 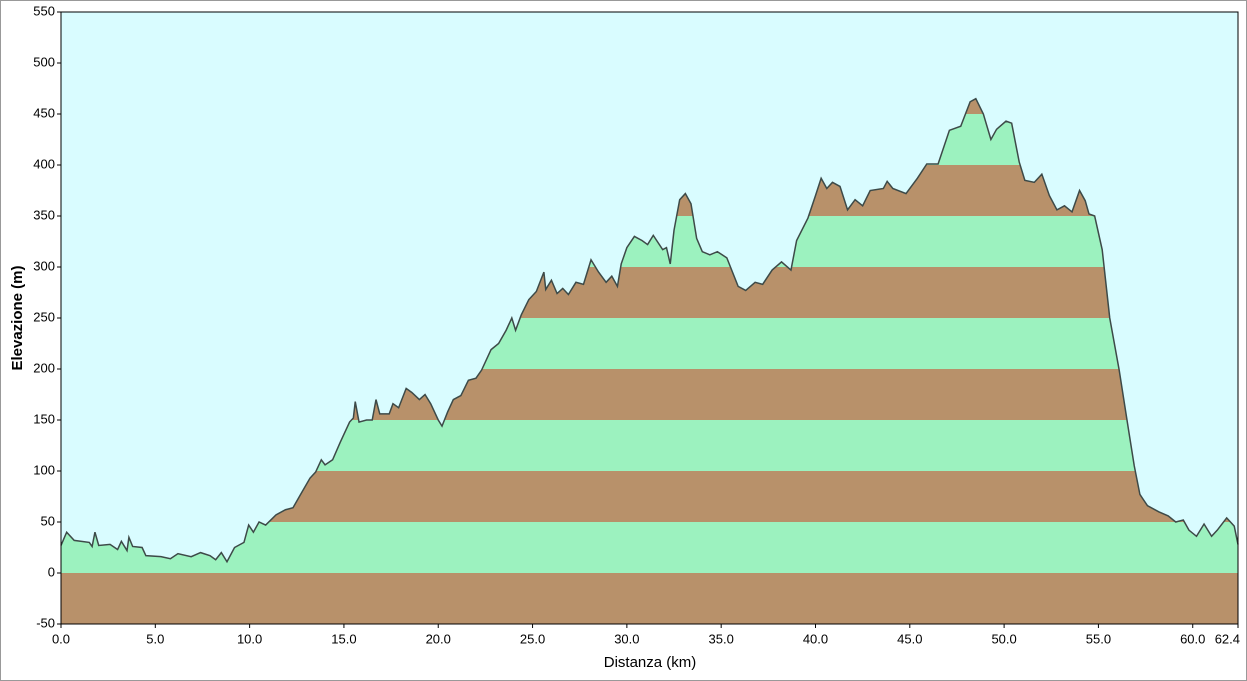 I want to click on x-tick-label: 40.0, so click(x=815, y=638).